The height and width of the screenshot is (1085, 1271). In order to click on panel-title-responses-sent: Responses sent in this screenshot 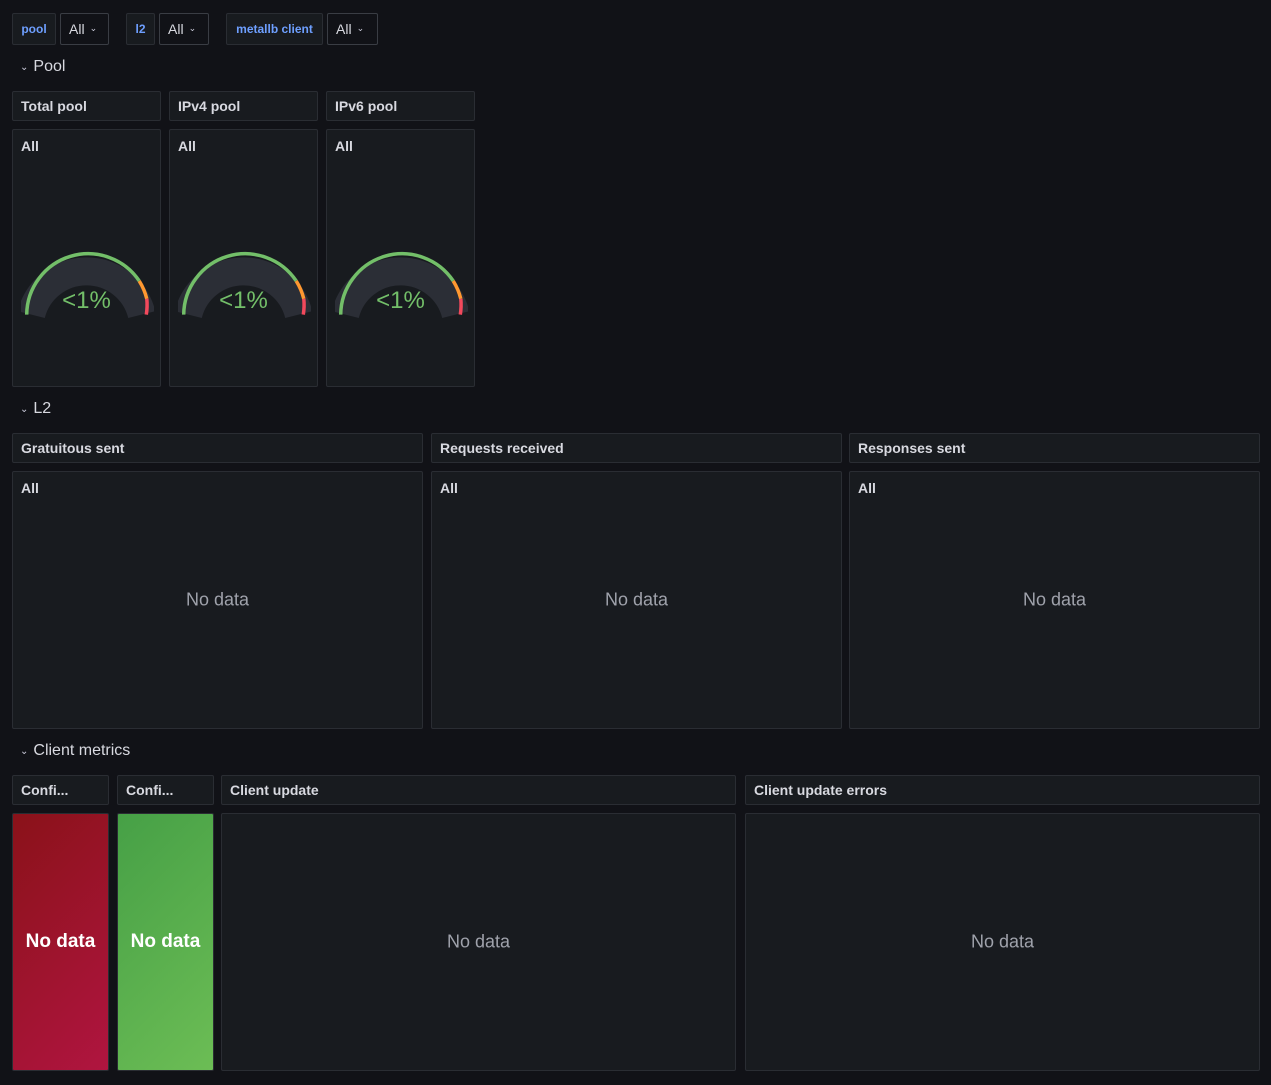, I will do `click(1054, 448)`.